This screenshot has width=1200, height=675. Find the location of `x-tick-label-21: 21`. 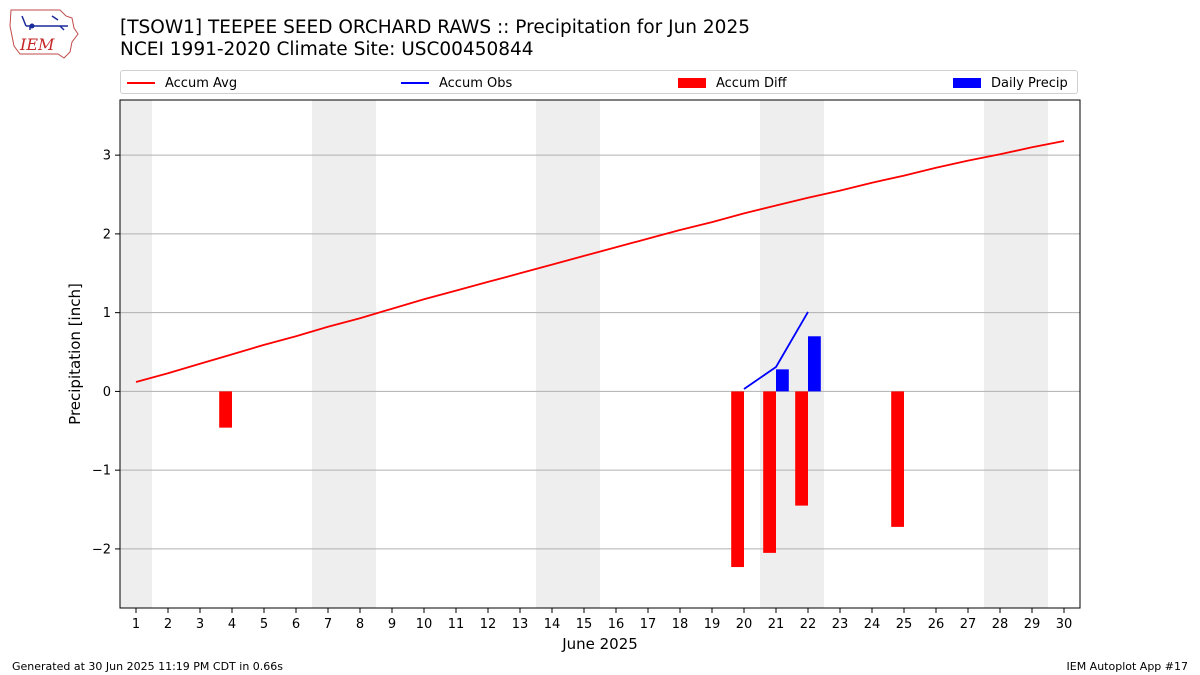

x-tick-label-21: 21 is located at coordinates (776, 624).